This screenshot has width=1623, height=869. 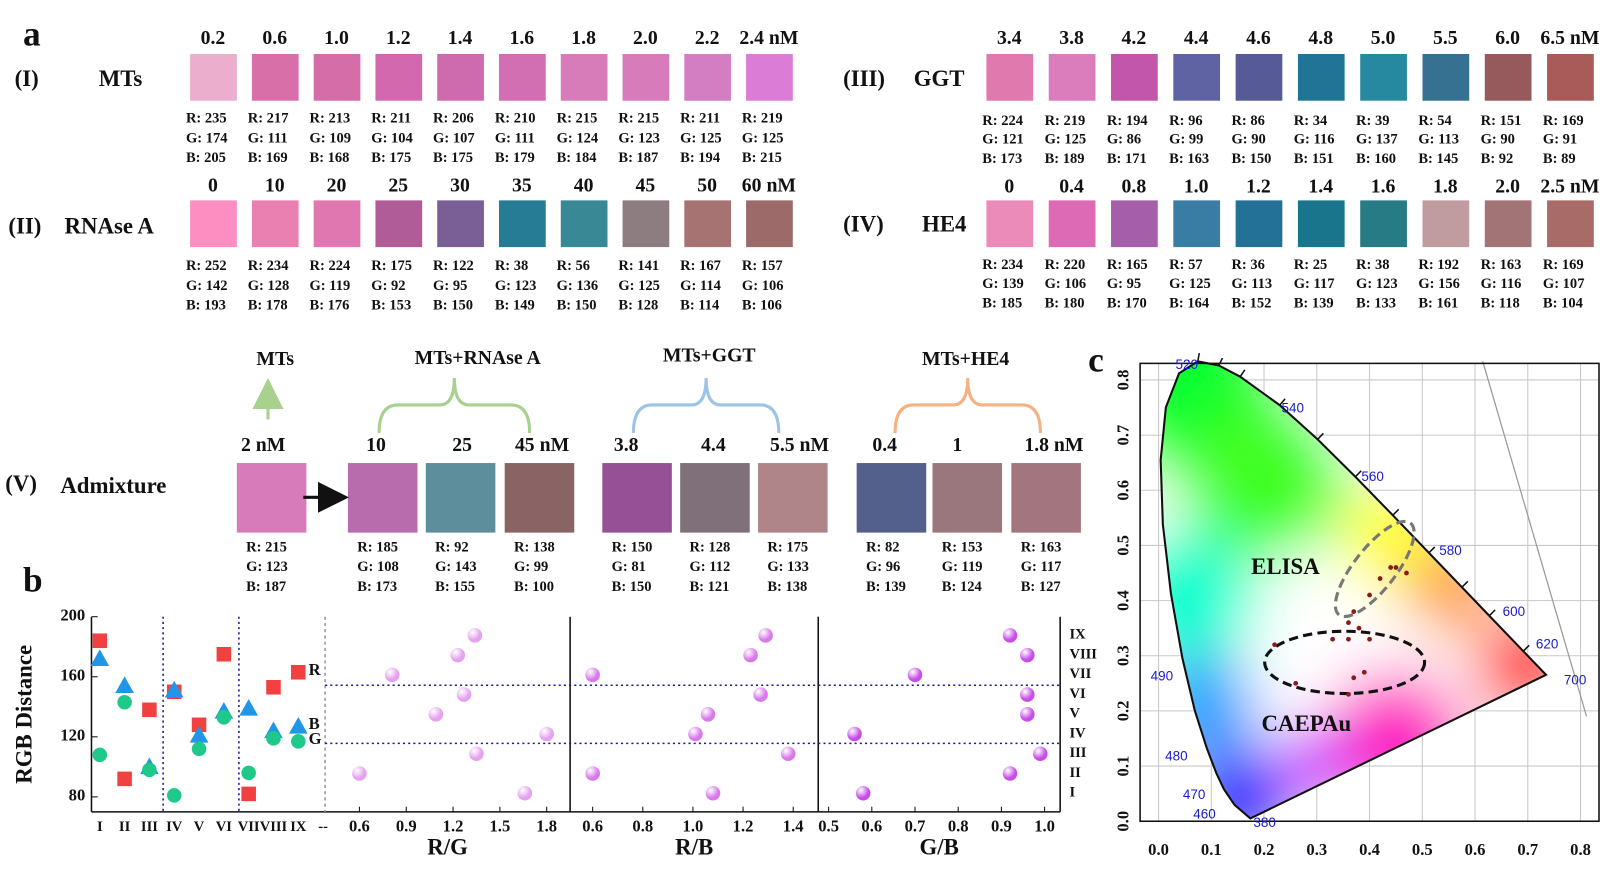 I want to click on rgb-value: B: 189, so click(x=1065, y=159).